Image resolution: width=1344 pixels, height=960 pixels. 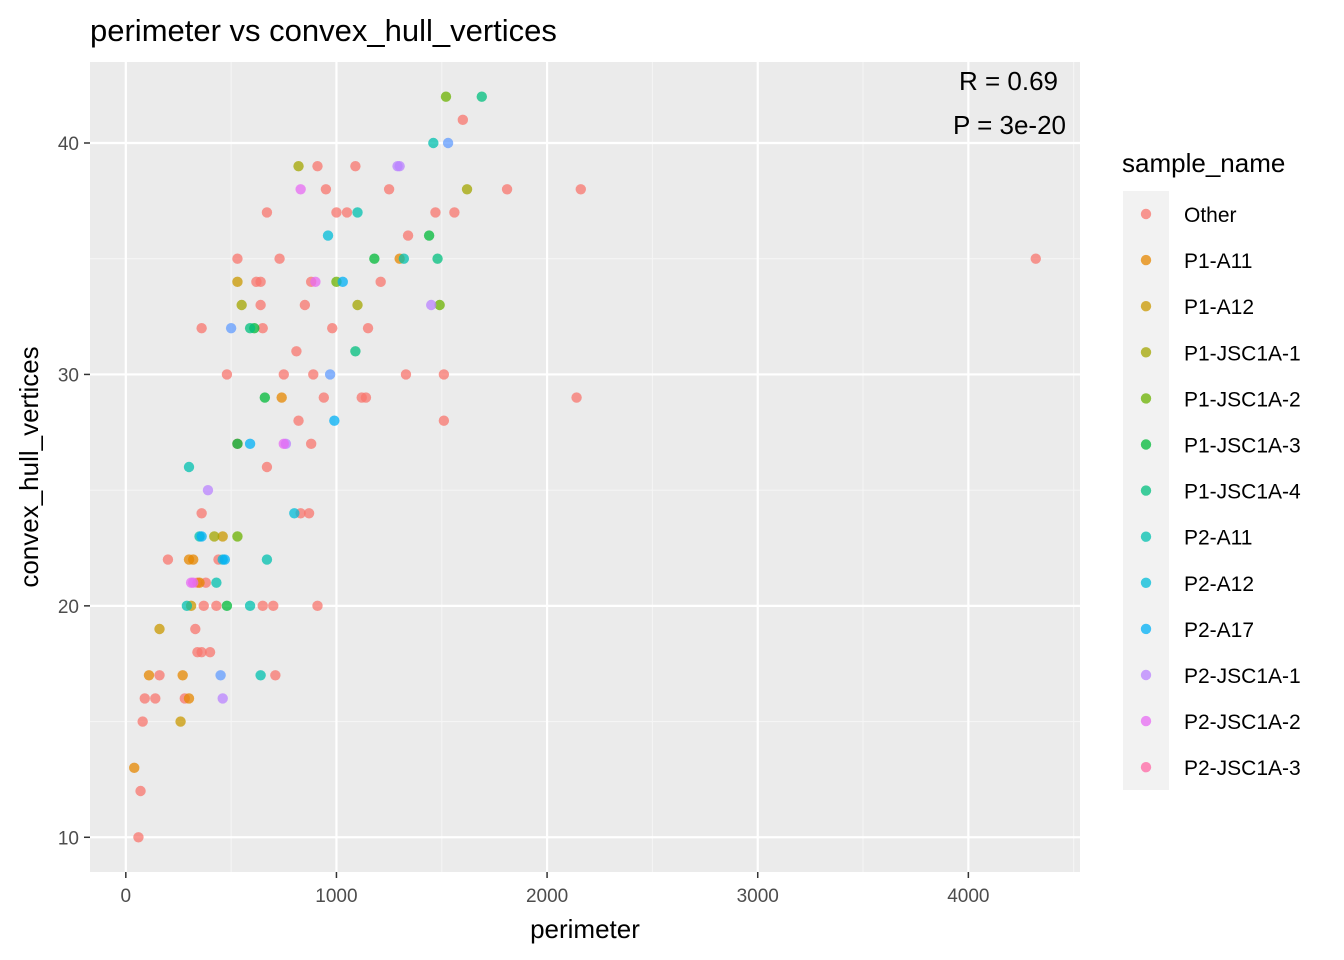 I want to click on annotation-r: R = 0.69, so click(x=1008, y=81).